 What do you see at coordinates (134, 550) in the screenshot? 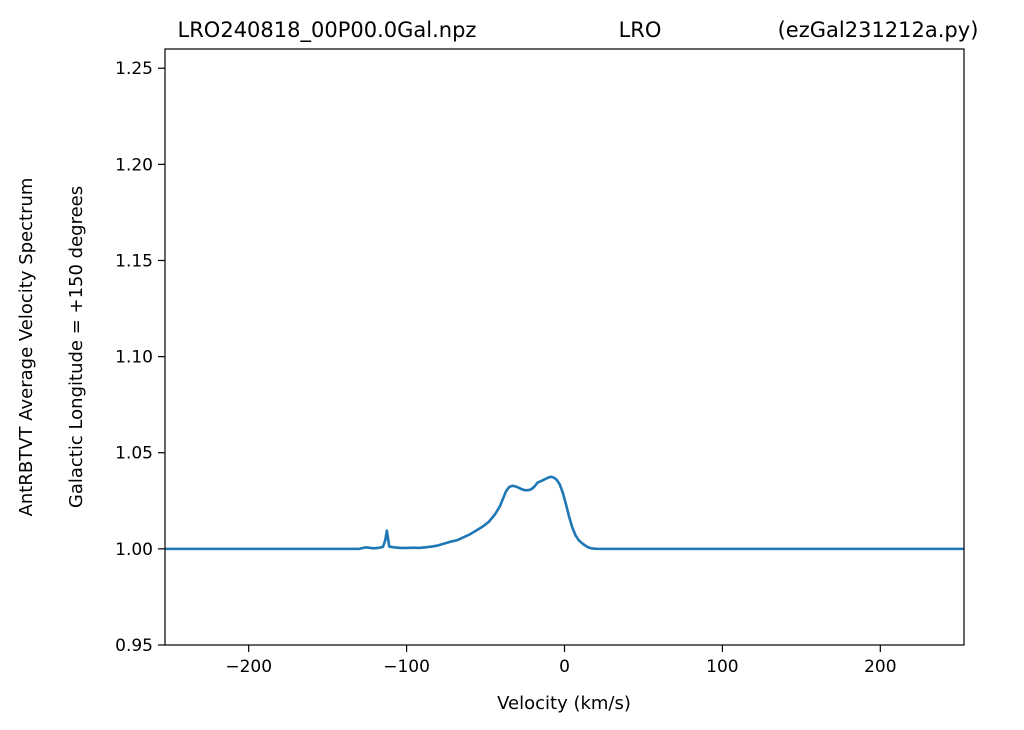
I see `y-tick-label: 1.00` at bounding box center [134, 550].